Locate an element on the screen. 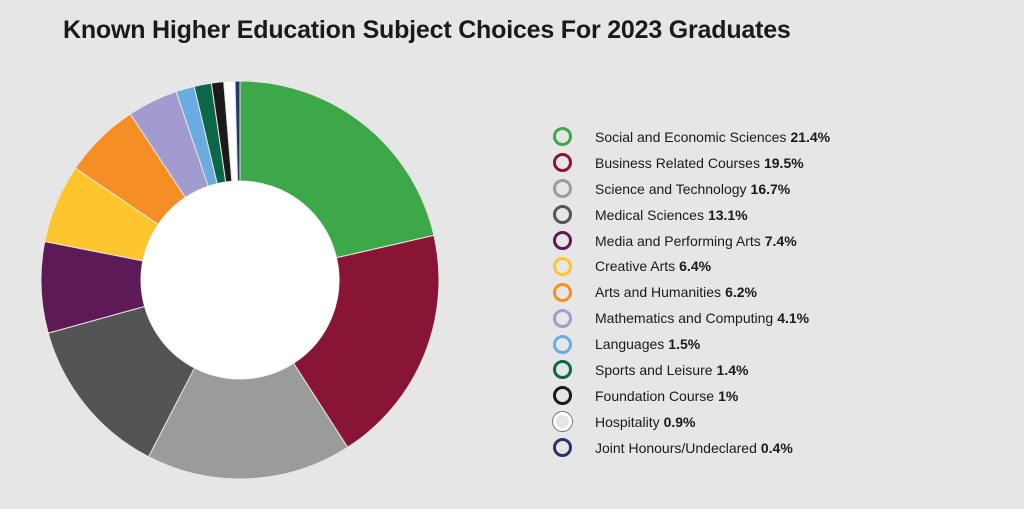 This screenshot has height=509, width=1024. legend-item: Social and Economic Sciences 21.4% is located at coordinates (691, 137).